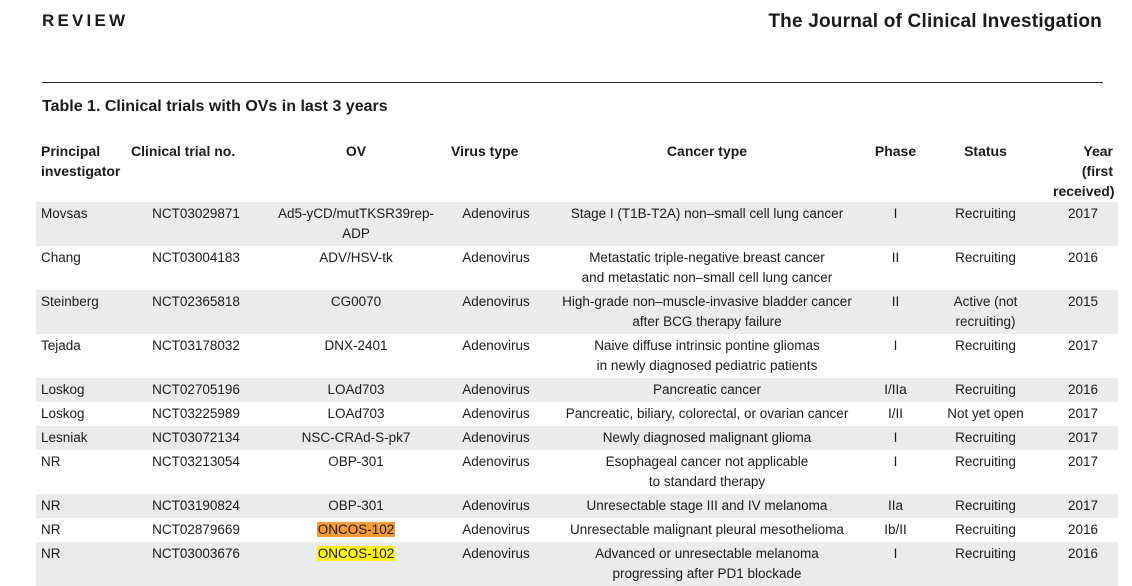 The width and height of the screenshot is (1132, 586). What do you see at coordinates (935, 21) in the screenshot?
I see `journal-title: The Journal of Clinical Investigation` at bounding box center [935, 21].